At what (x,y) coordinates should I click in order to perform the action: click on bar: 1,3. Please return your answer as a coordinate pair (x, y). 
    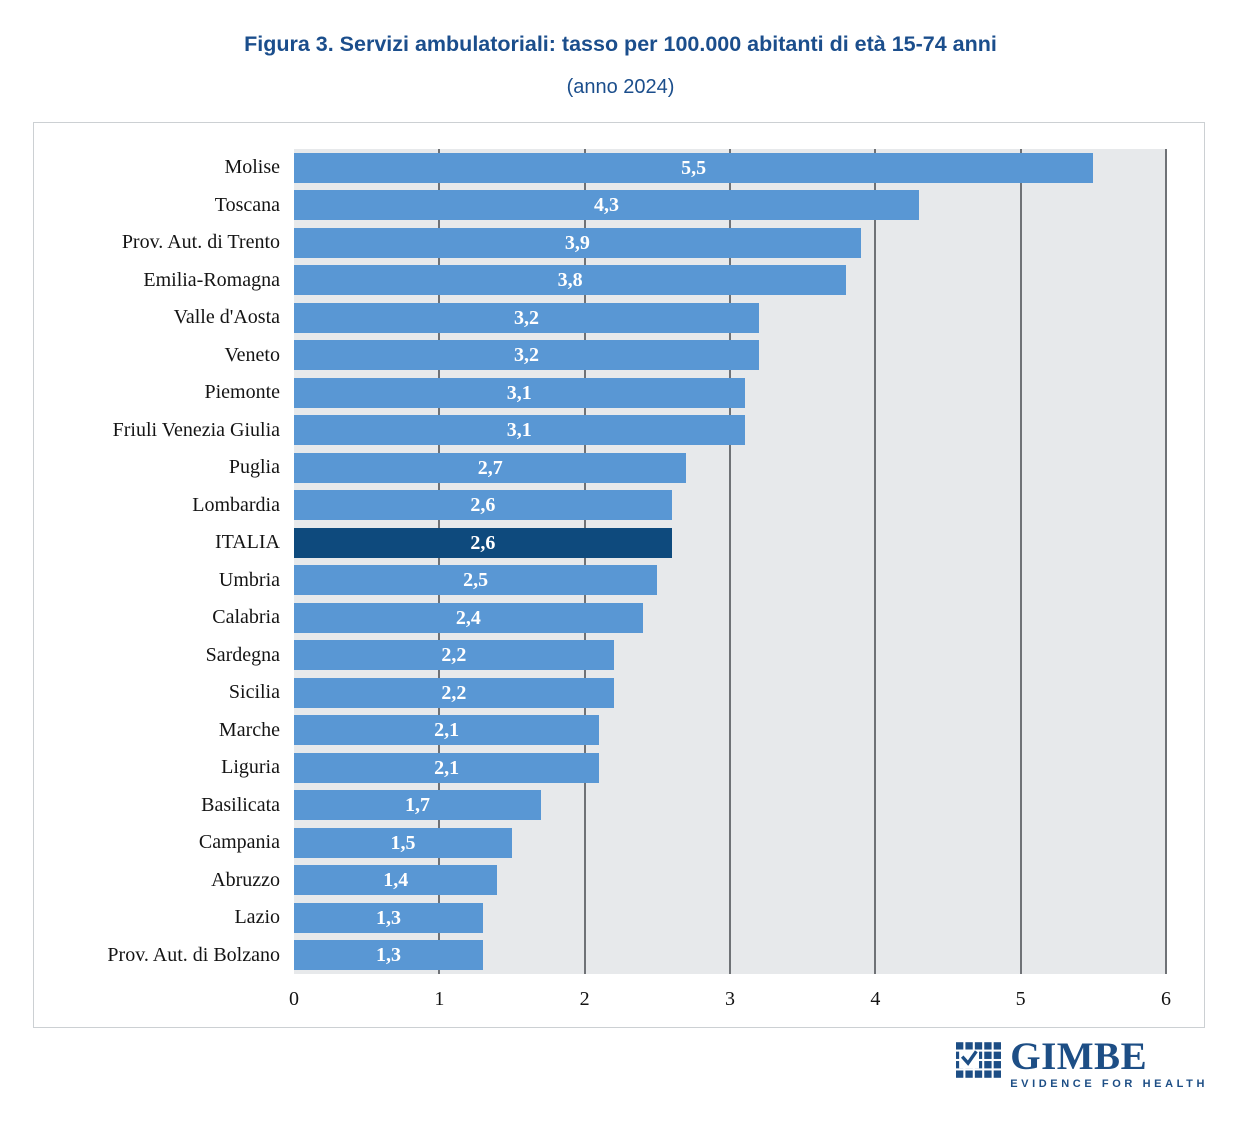
    Looking at the image, I should click on (388, 917).